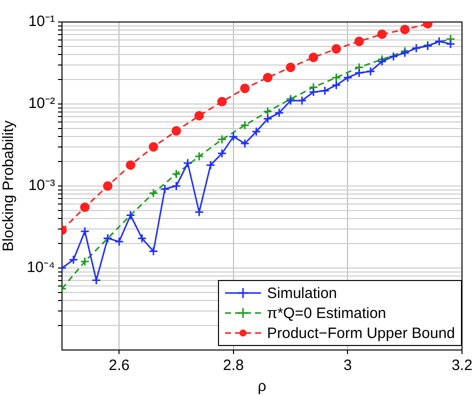 The height and width of the screenshot is (396, 476). What do you see at coordinates (41, 21) in the screenshot?
I see `y-tick-label: 10⁻¹` at bounding box center [41, 21].